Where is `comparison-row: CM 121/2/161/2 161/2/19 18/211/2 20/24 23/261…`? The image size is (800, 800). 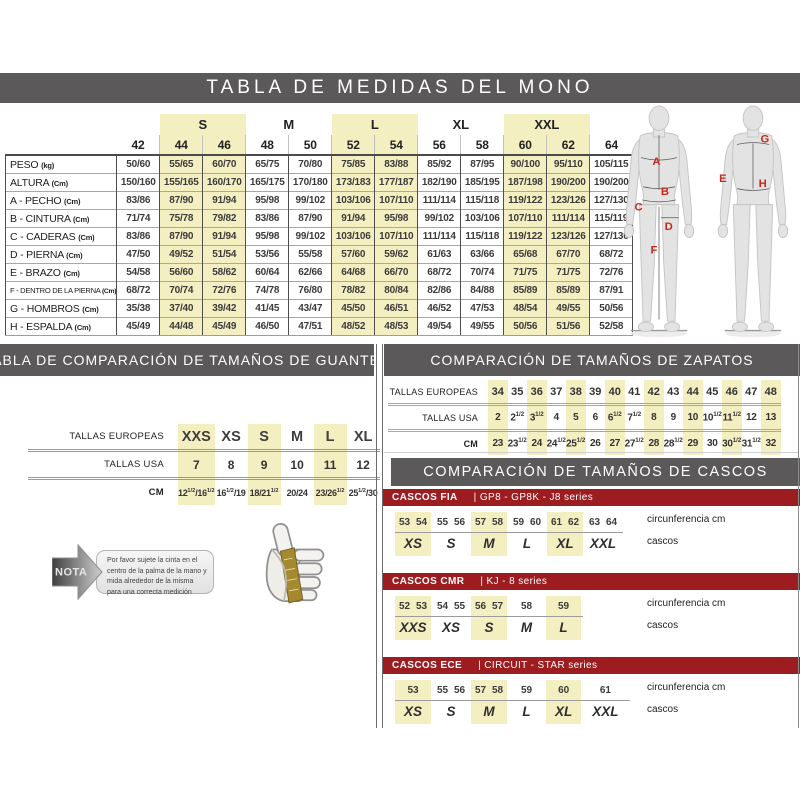 comparison-row: CM 121/2/161/2 161/2/19 18/211/2 20/24 23/261… is located at coordinates (204, 491).